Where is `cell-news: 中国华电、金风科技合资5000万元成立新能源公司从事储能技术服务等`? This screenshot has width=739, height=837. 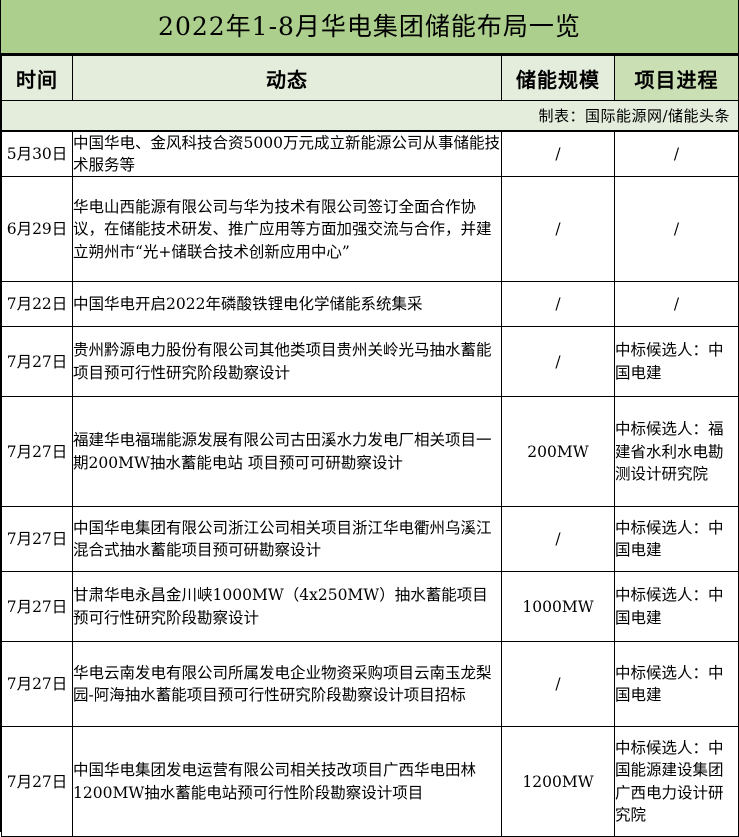
cell-news: 中国华电、金风科技合资5000万元成立新能源公司从事储能技术服务等 is located at coordinates (287, 153).